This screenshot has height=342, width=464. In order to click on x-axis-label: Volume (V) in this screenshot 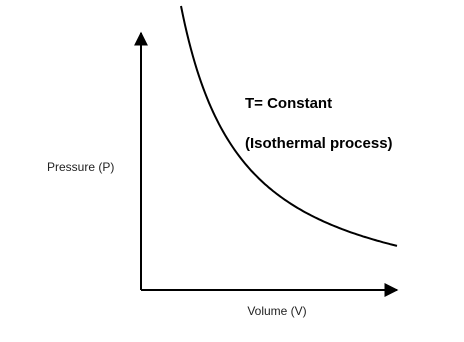, I will do `click(276, 311)`.